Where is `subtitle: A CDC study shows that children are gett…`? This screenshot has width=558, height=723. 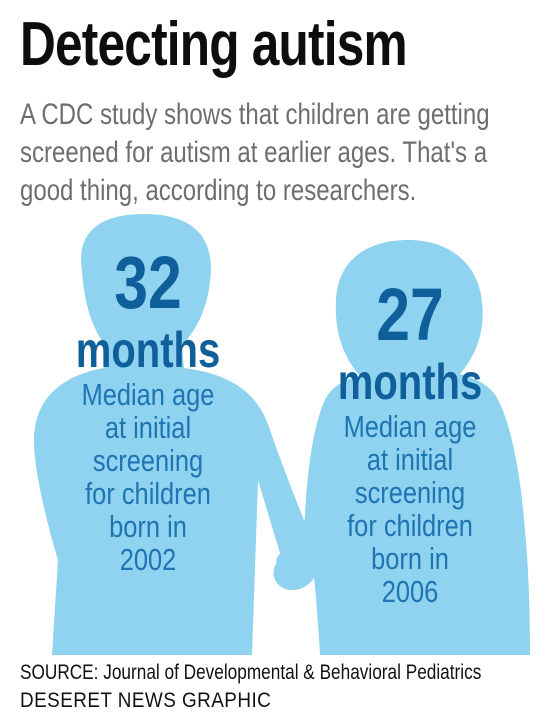 subtitle: A CDC study shows that children are gett… is located at coordinates (276, 153).